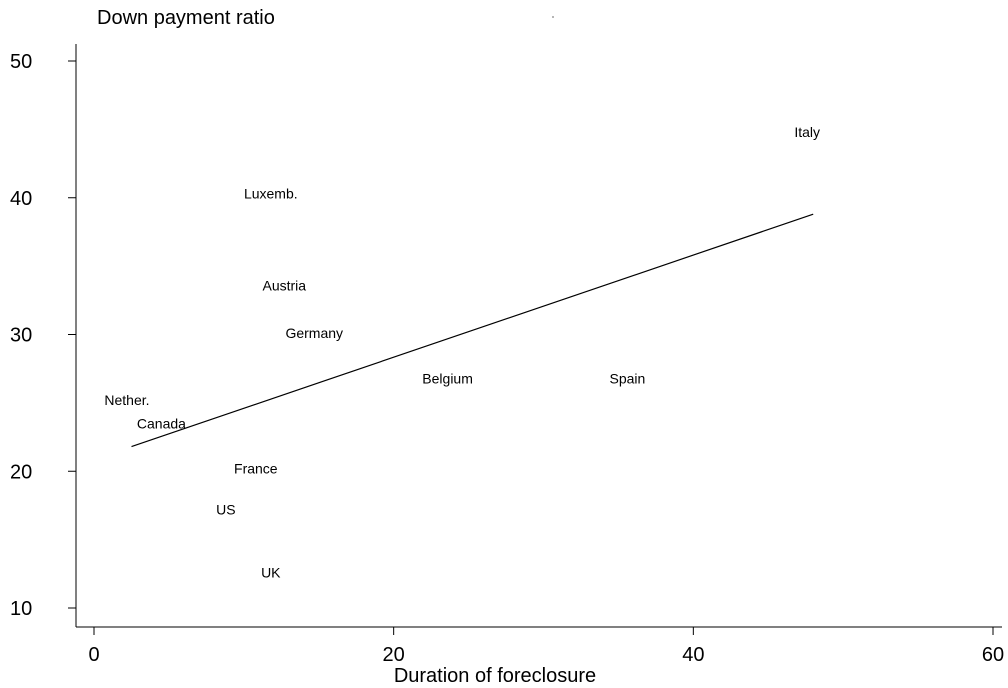 This screenshot has width=1008, height=688. Describe the element at coordinates (93, 655) in the screenshot. I see `x-tick-label: 0` at that location.